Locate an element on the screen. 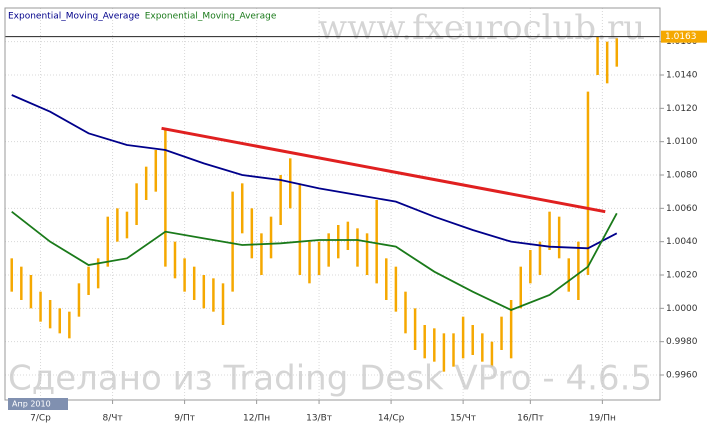 The width and height of the screenshot is (712, 432). watermark: Сделано из Trading Desk VPro - 4.6.5 is located at coordinates (330, 379).